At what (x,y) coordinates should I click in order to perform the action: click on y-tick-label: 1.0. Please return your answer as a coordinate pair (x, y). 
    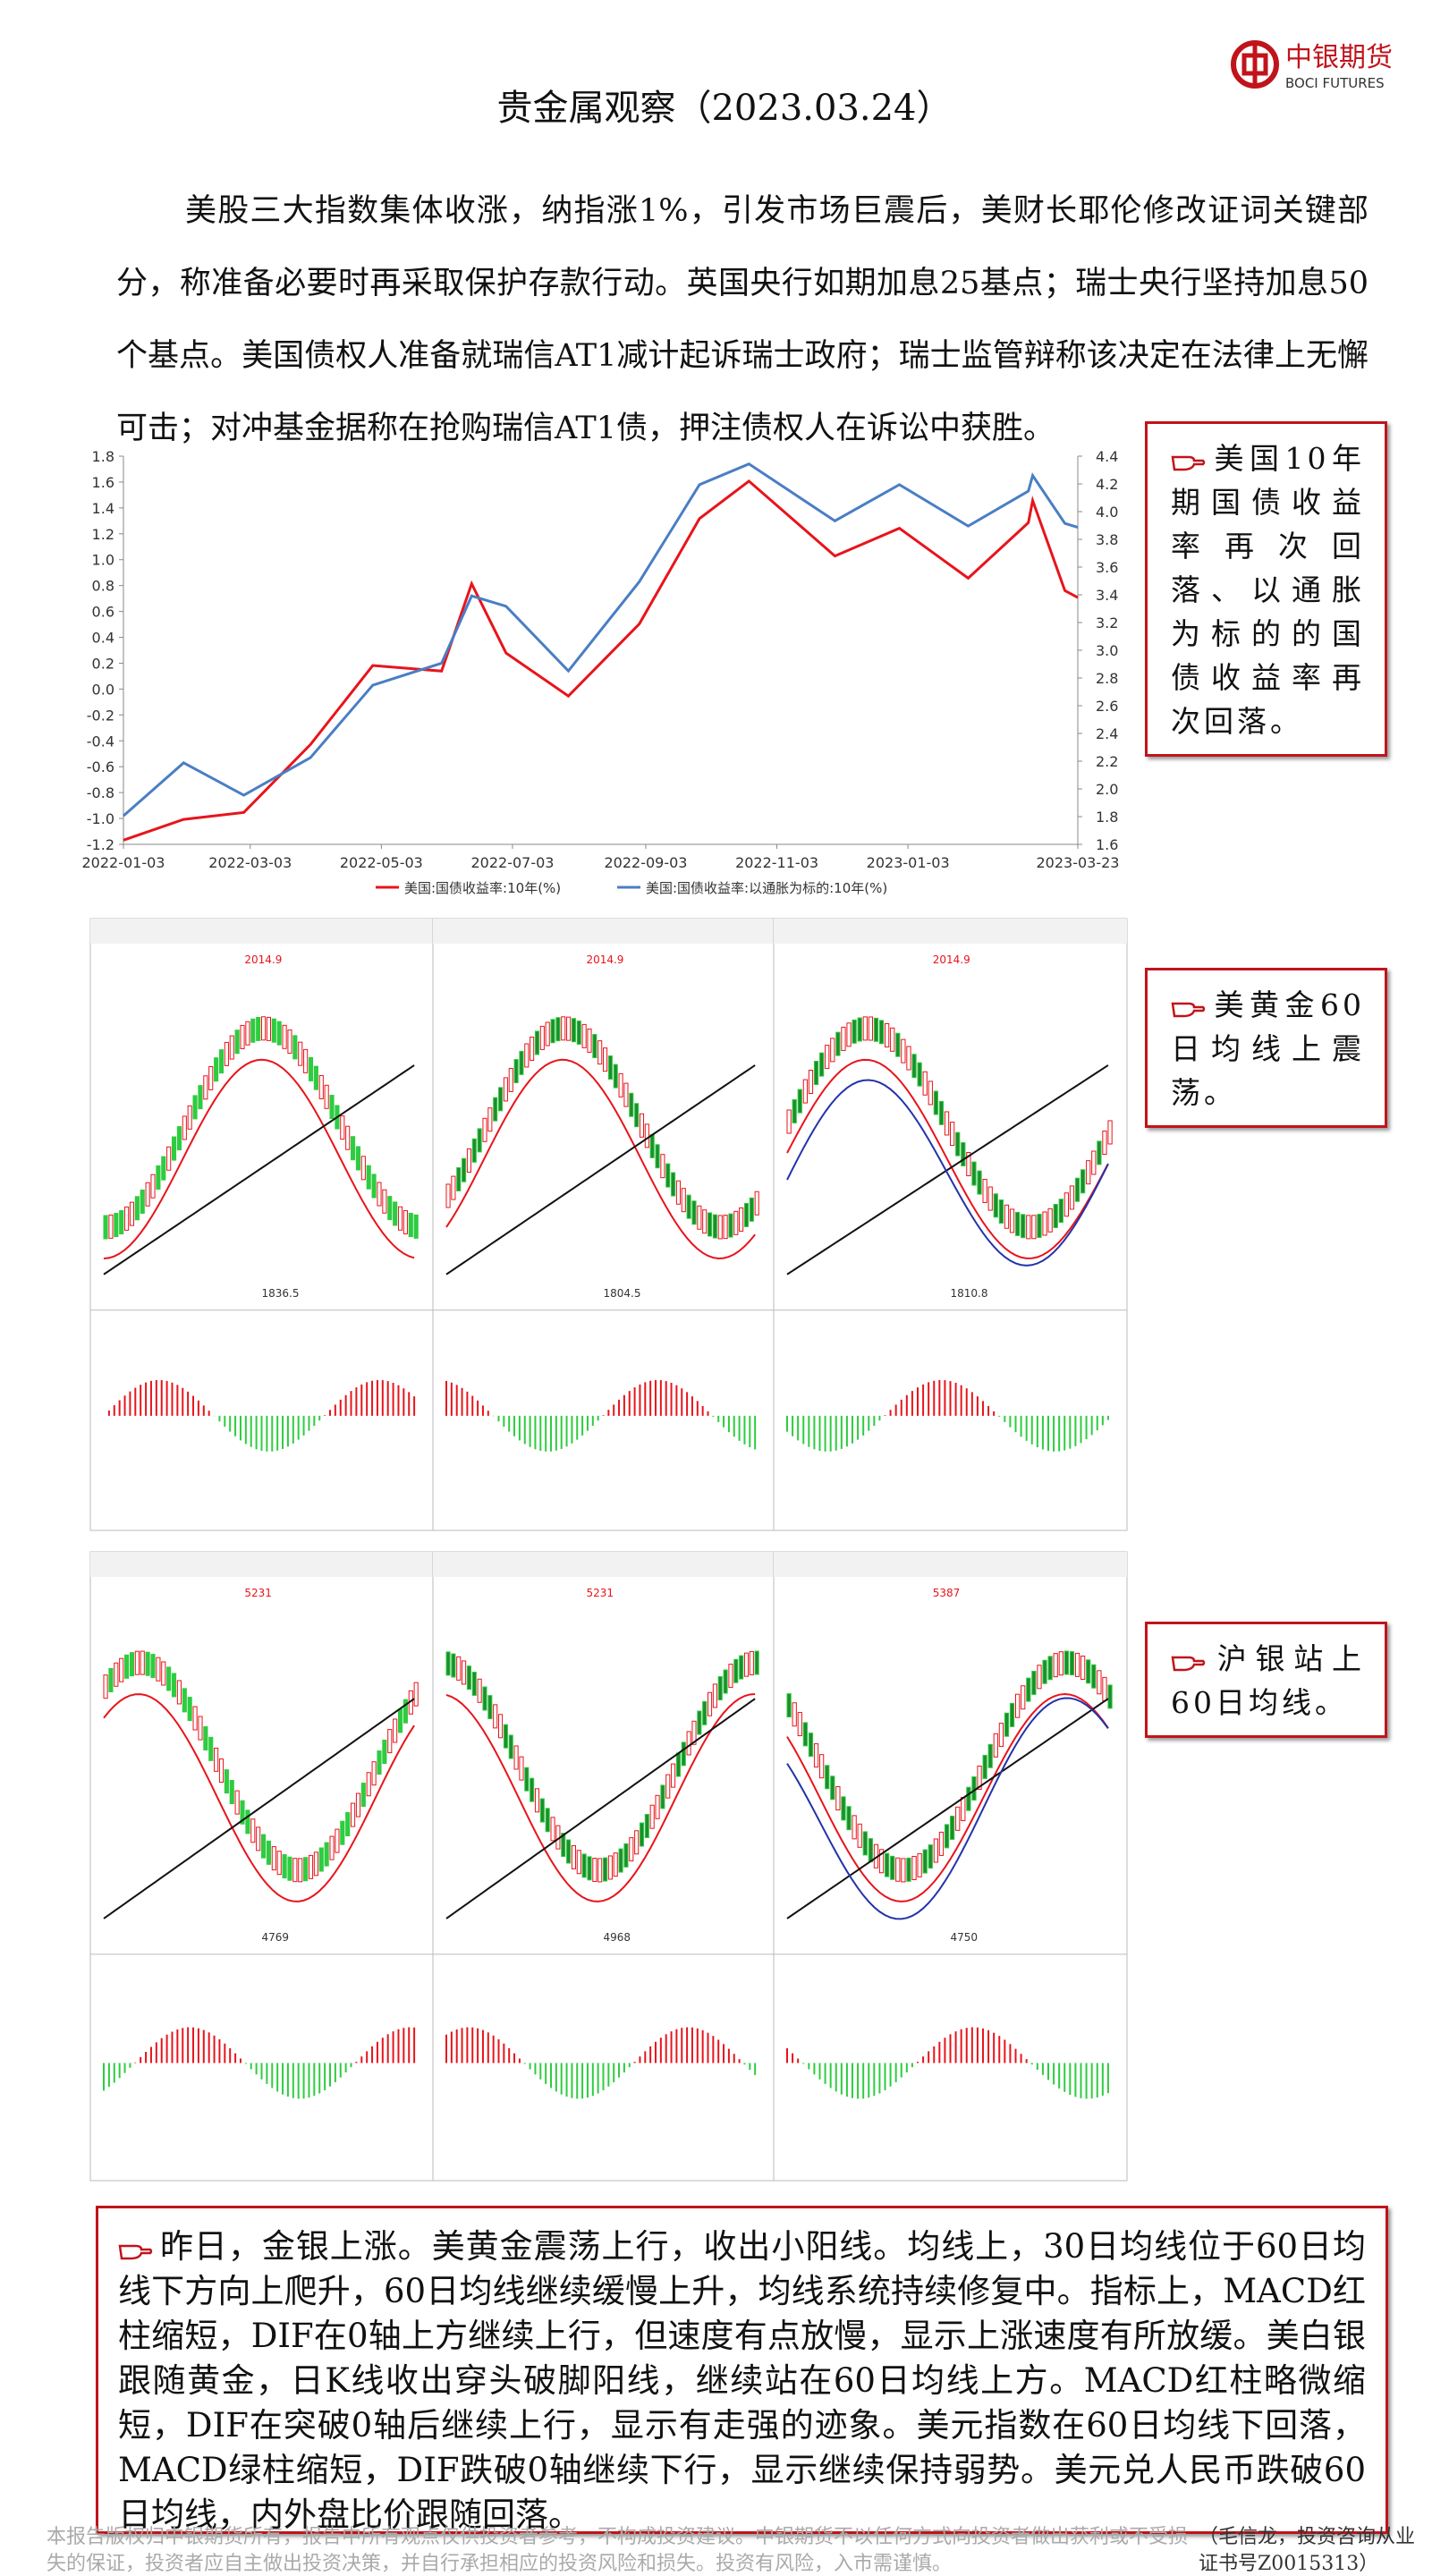
    Looking at the image, I should click on (103, 560).